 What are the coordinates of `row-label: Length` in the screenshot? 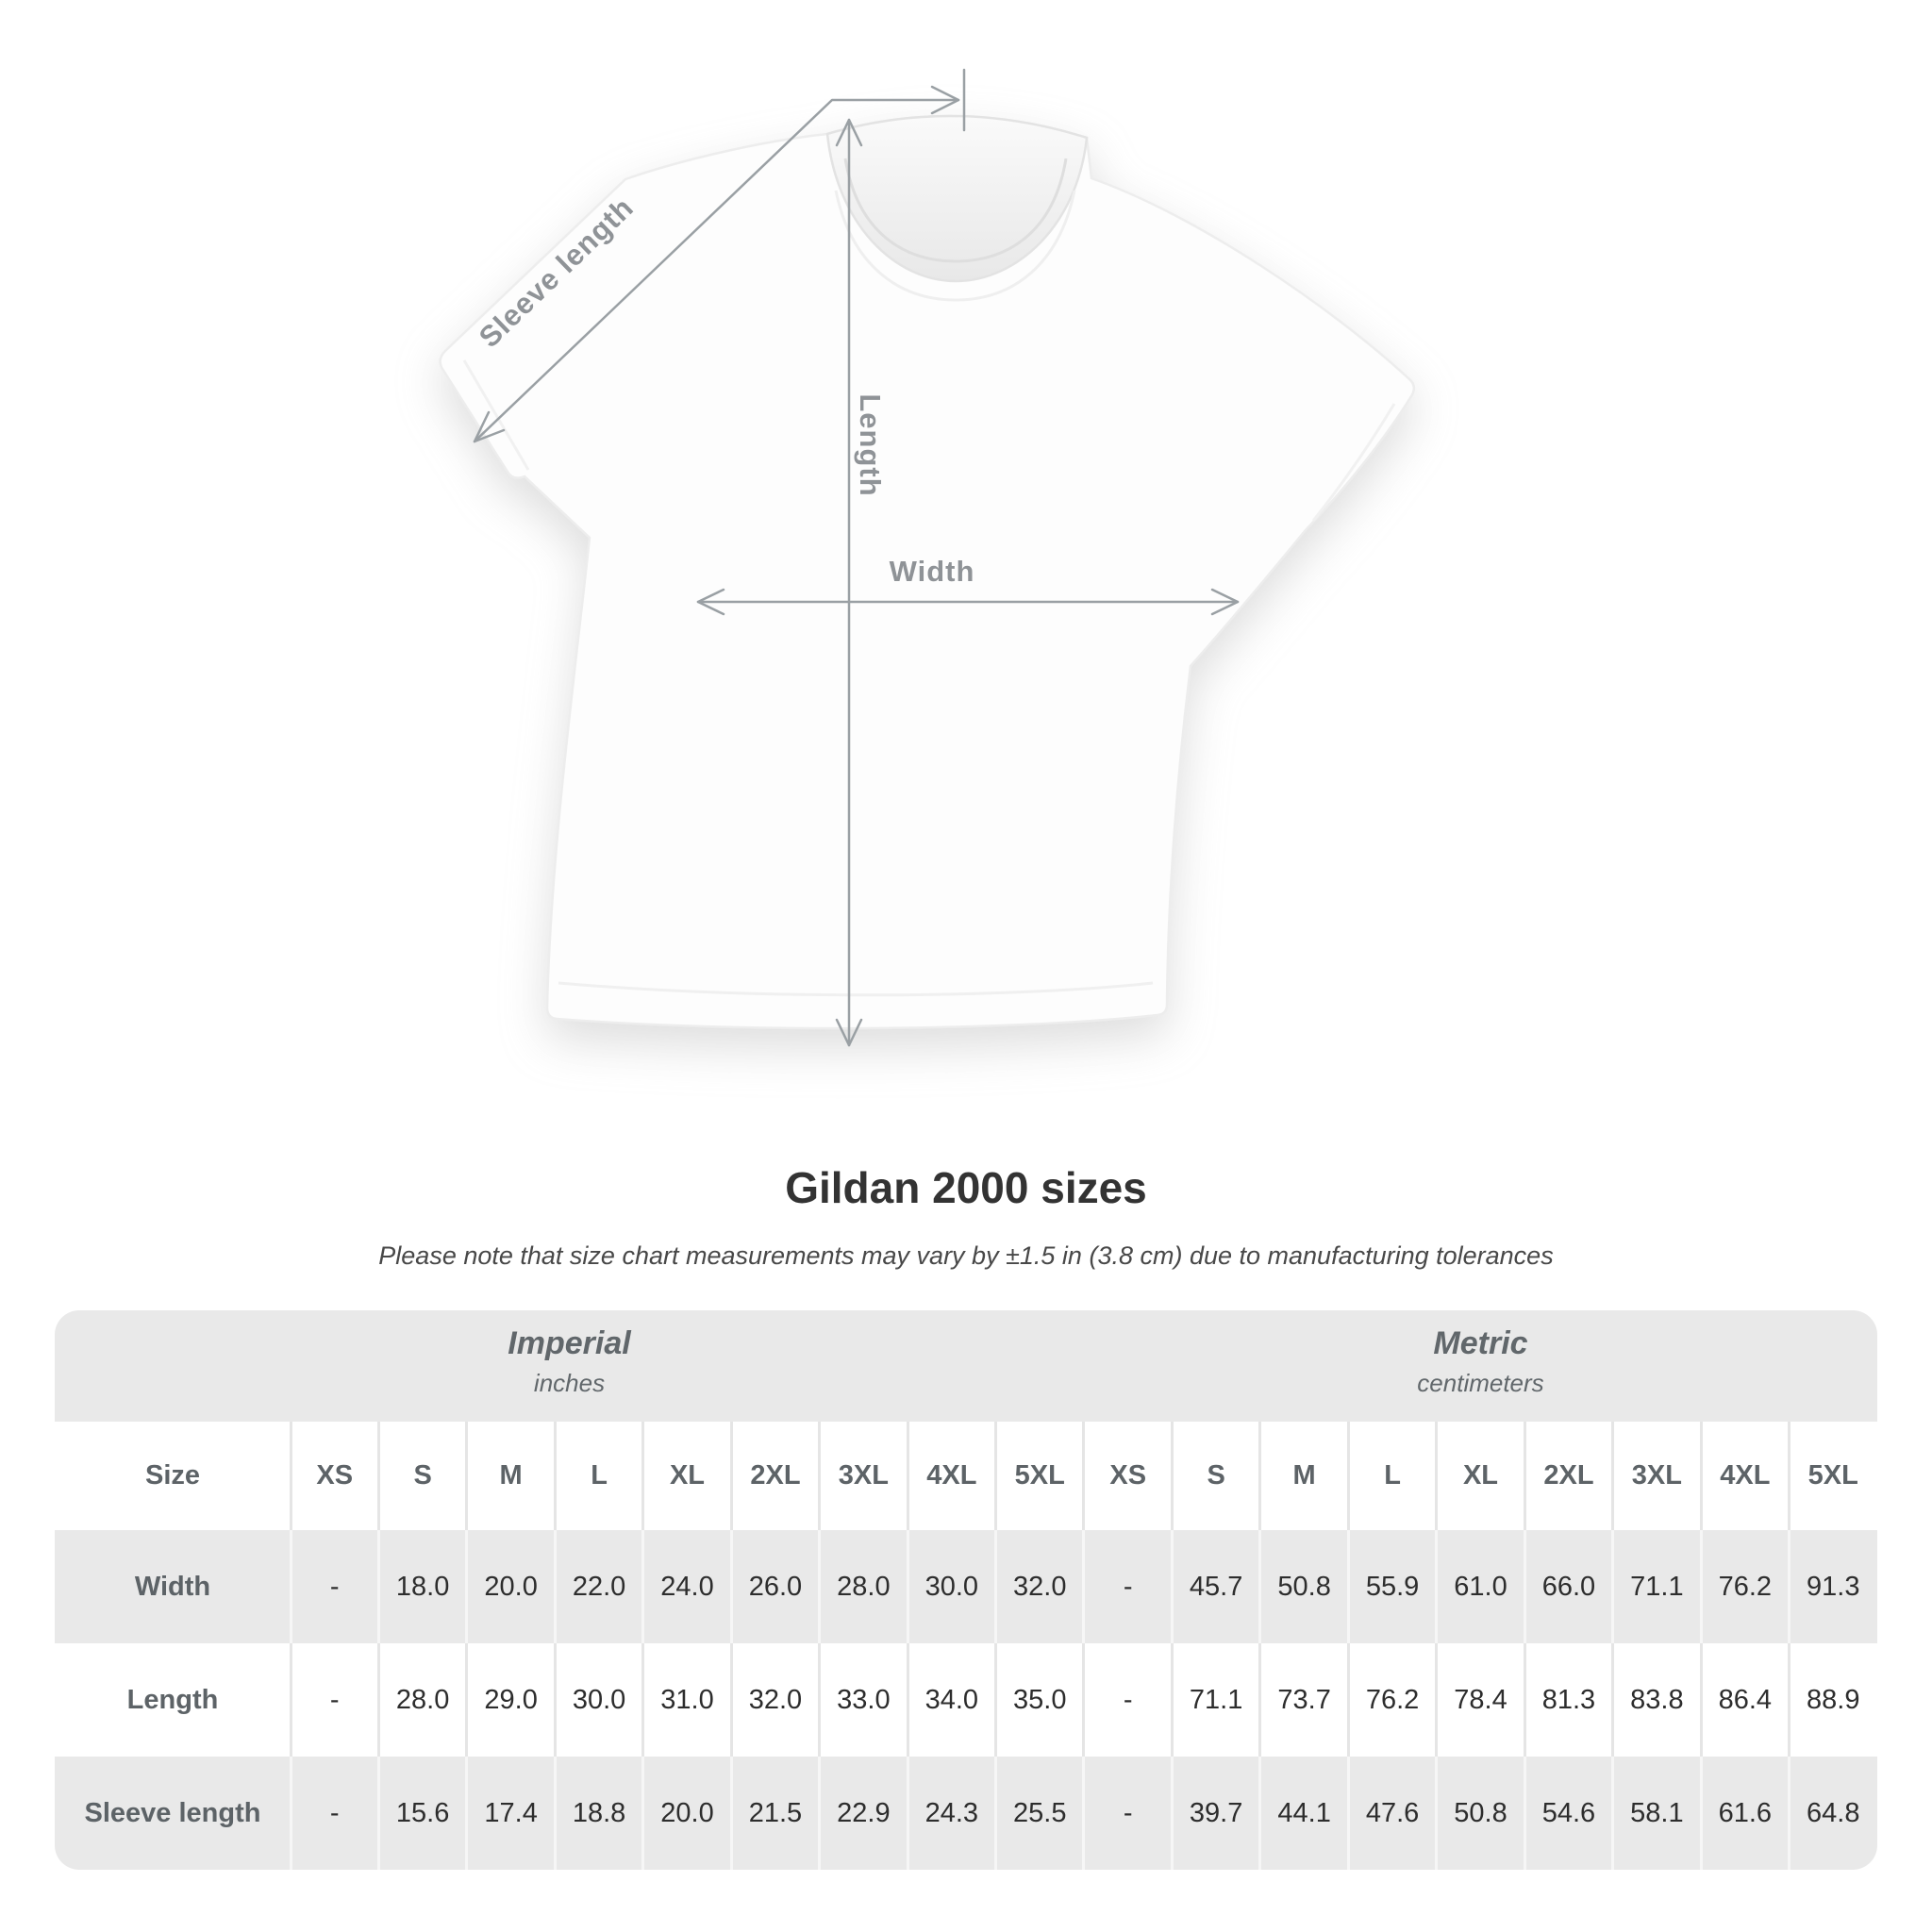 It's located at (172, 1699).